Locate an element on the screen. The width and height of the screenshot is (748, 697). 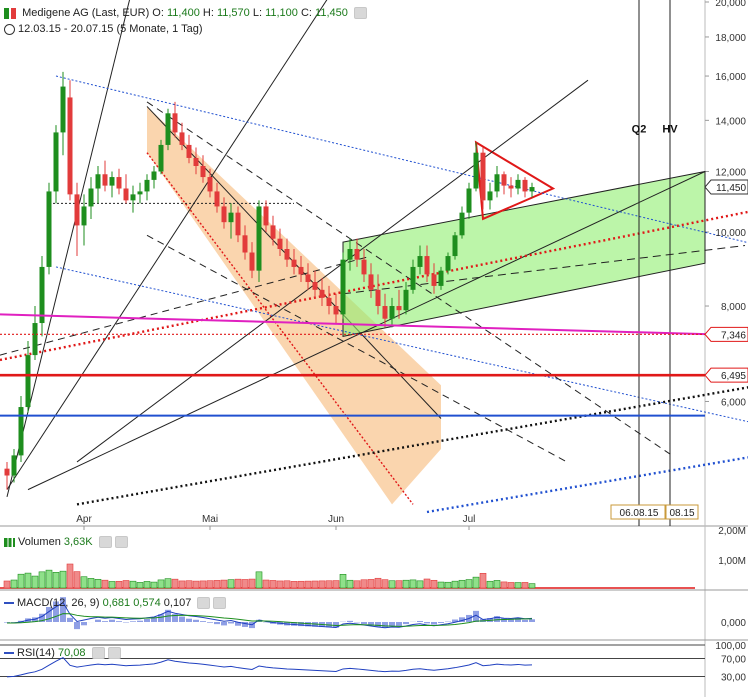
rsi-icon is located at coordinates (9, 653).